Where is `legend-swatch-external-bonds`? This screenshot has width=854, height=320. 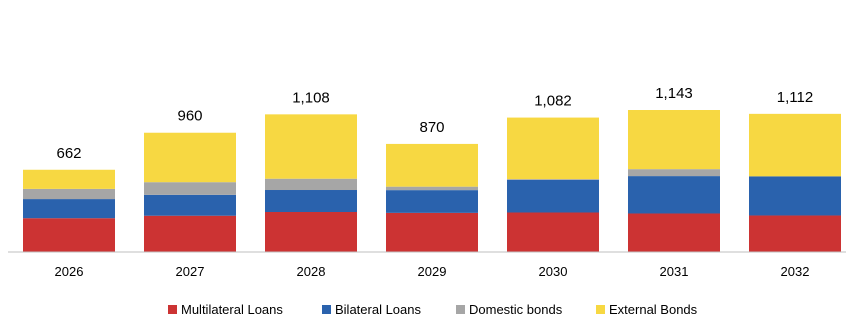 legend-swatch-external-bonds is located at coordinates (600, 309).